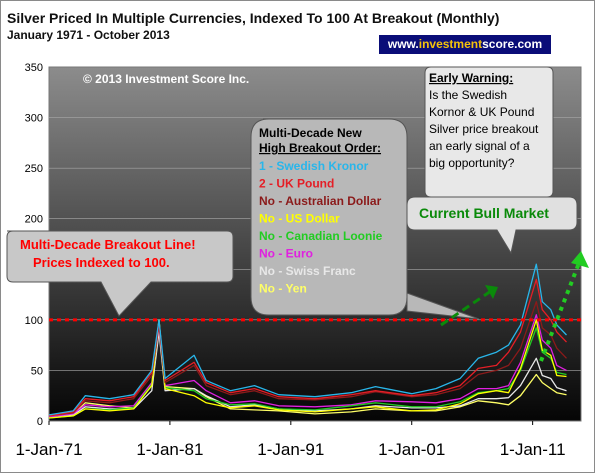 The width and height of the screenshot is (595, 473). Describe the element at coordinates (307, 271) in the screenshot. I see `breakout-order-item: No - Swiss Franc` at that location.